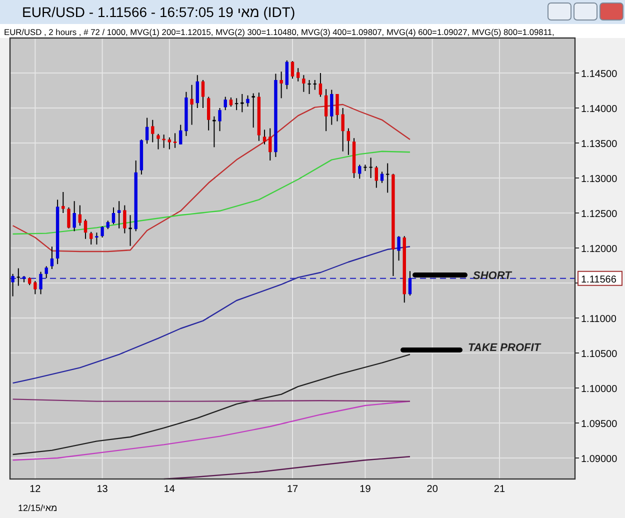 The height and width of the screenshot is (518, 625). Describe the element at coordinates (599, 249) in the screenshot. I see `y-tick-label: 1.12000` at that location.